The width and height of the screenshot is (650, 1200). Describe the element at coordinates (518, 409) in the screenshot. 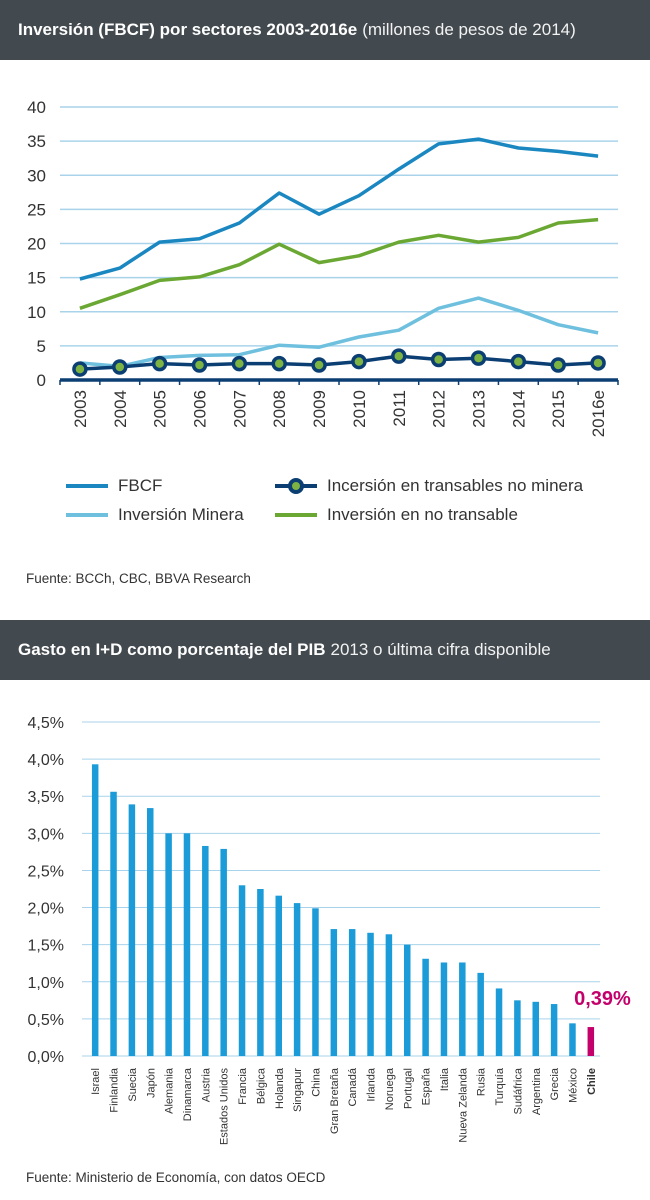

I see `x-tick-label: 2014` at that location.